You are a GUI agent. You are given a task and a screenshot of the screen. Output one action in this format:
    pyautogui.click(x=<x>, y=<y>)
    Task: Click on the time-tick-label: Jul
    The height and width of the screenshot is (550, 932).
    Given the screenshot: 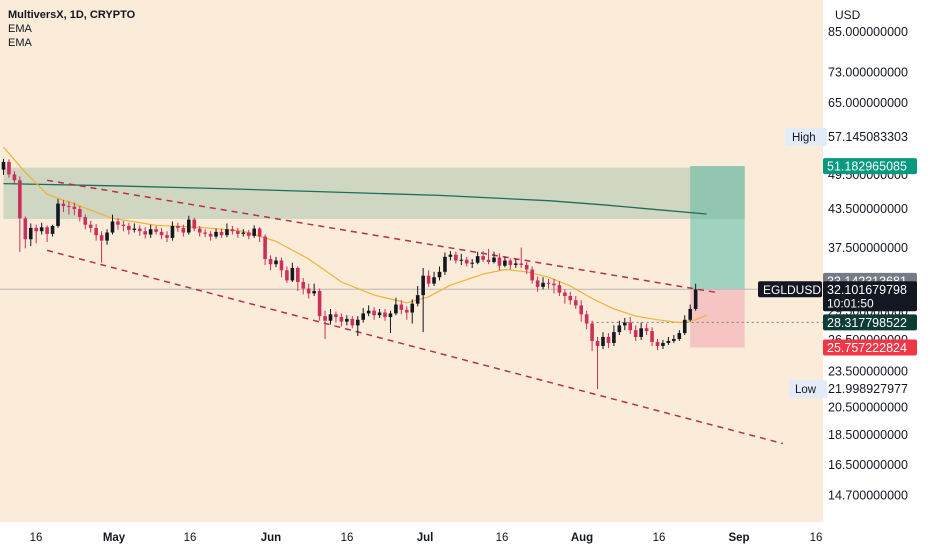 What is the action you would take?
    pyautogui.click(x=425, y=538)
    